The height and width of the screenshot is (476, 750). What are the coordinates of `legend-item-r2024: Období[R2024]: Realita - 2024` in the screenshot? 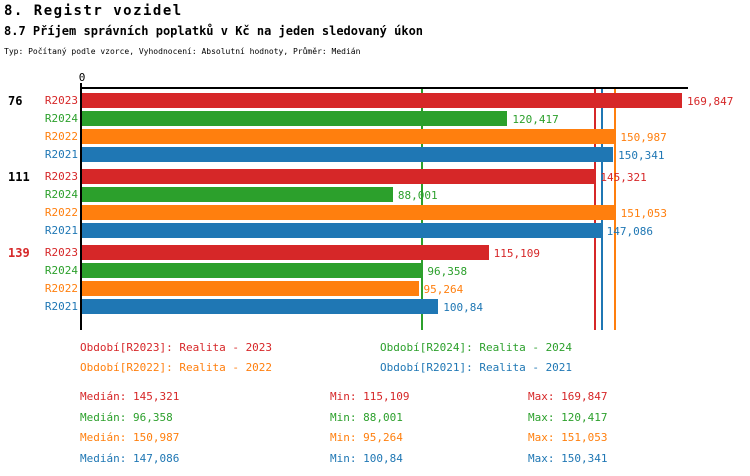 It's located at (476, 347).